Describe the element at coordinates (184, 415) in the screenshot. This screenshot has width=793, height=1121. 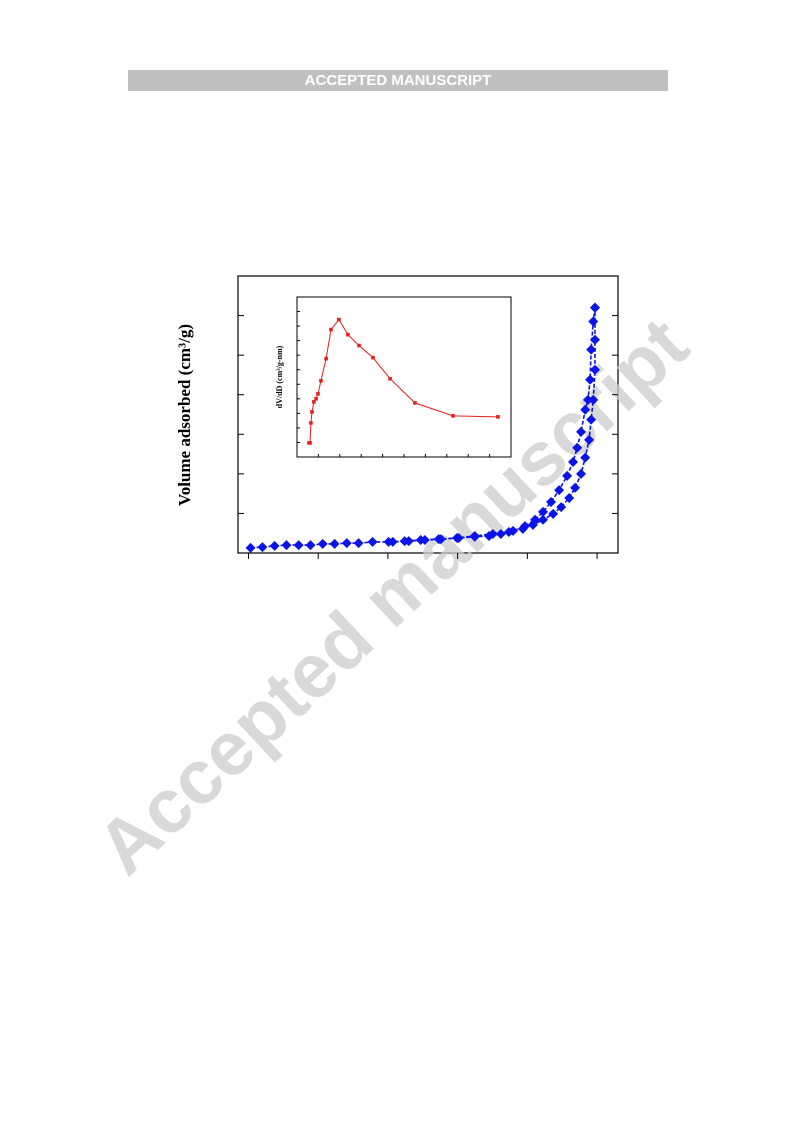
I see `y-axis-label: Volume adsorbed (cm³/g)` at that location.